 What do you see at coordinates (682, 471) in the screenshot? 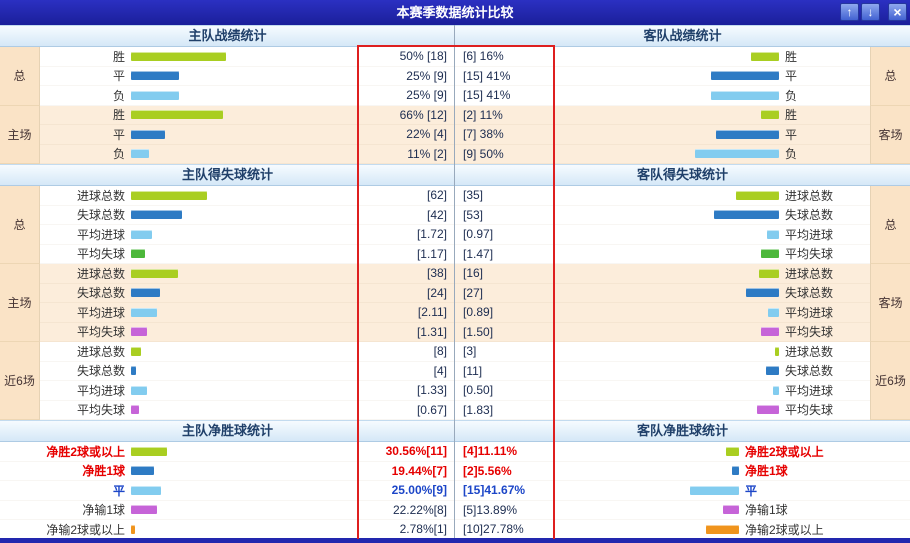
I see `stat-row: [2]5.56% 净胜1球` at bounding box center [682, 471].